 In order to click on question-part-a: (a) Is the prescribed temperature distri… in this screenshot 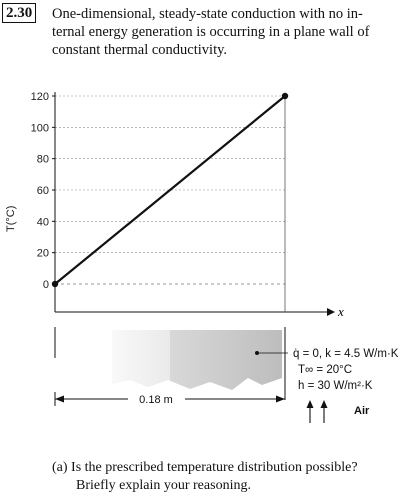, I will do `click(205, 477)`.